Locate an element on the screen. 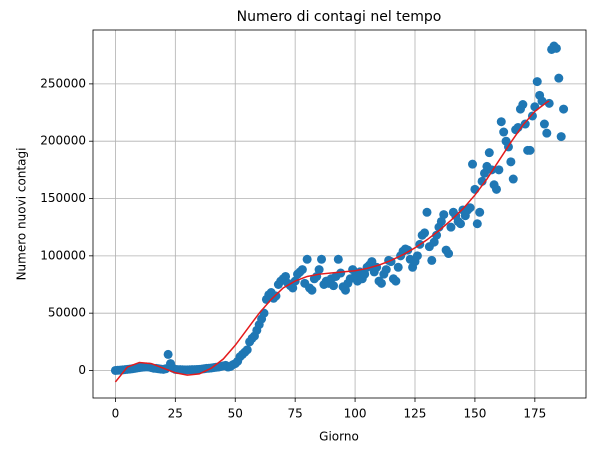 Image resolution: width=598 pixels, height=457 pixels. chart-title: Numero di contagi nel tempo is located at coordinates (339, 17).